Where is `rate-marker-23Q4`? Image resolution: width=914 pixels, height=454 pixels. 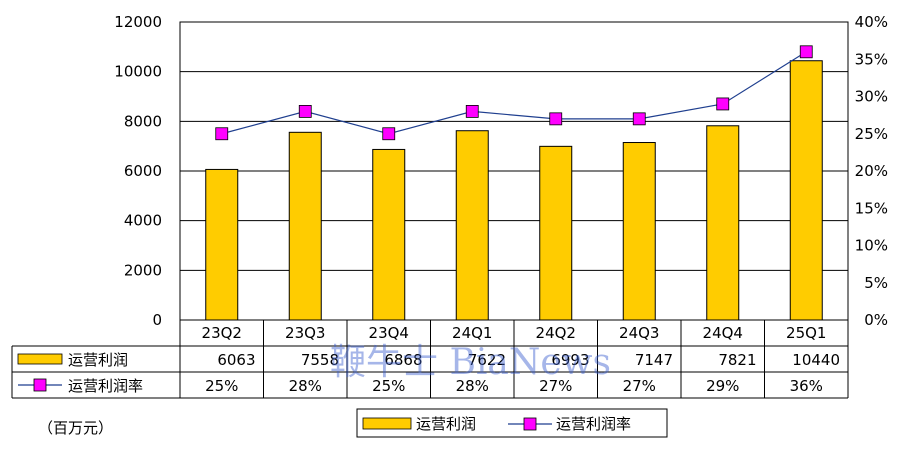 rate-marker-23Q4 is located at coordinates (389, 134).